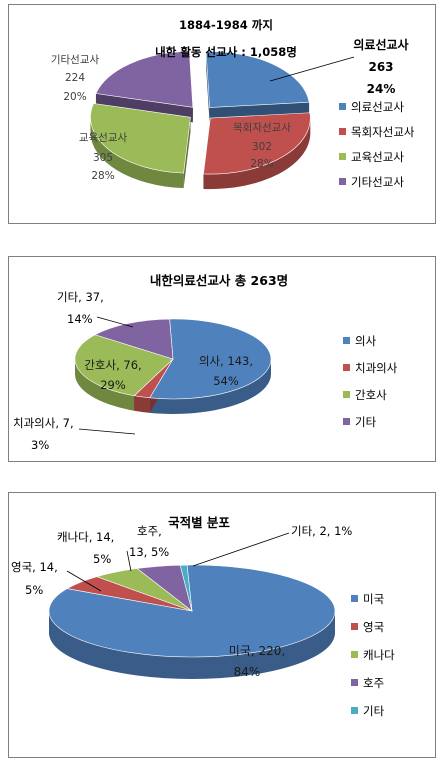 Image resolution: width=447 pixels, height=765 pixels. I want to click on c1-label-name-2: 교육선교사, so click(103, 138).